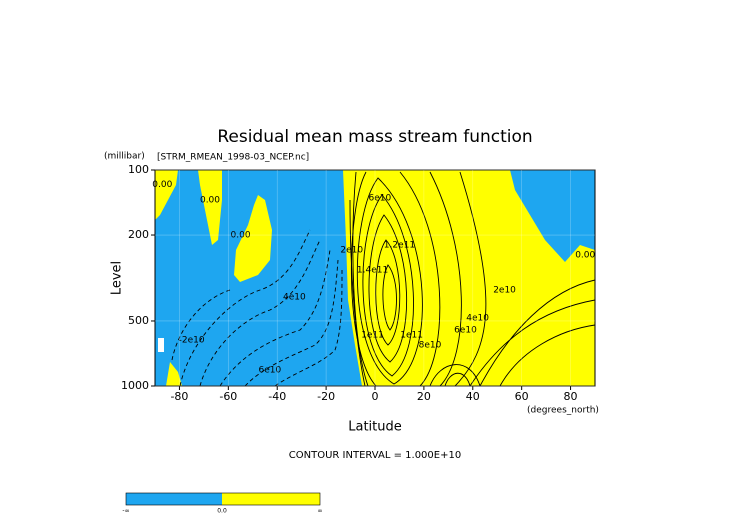 Image resolution: width=752 pixels, height=532 pixels. Describe the element at coordinates (233, 158) in the screenshot. I see `subtitle: [STRM_RMEAN_1998-03_NCEP.nc]` at that location.